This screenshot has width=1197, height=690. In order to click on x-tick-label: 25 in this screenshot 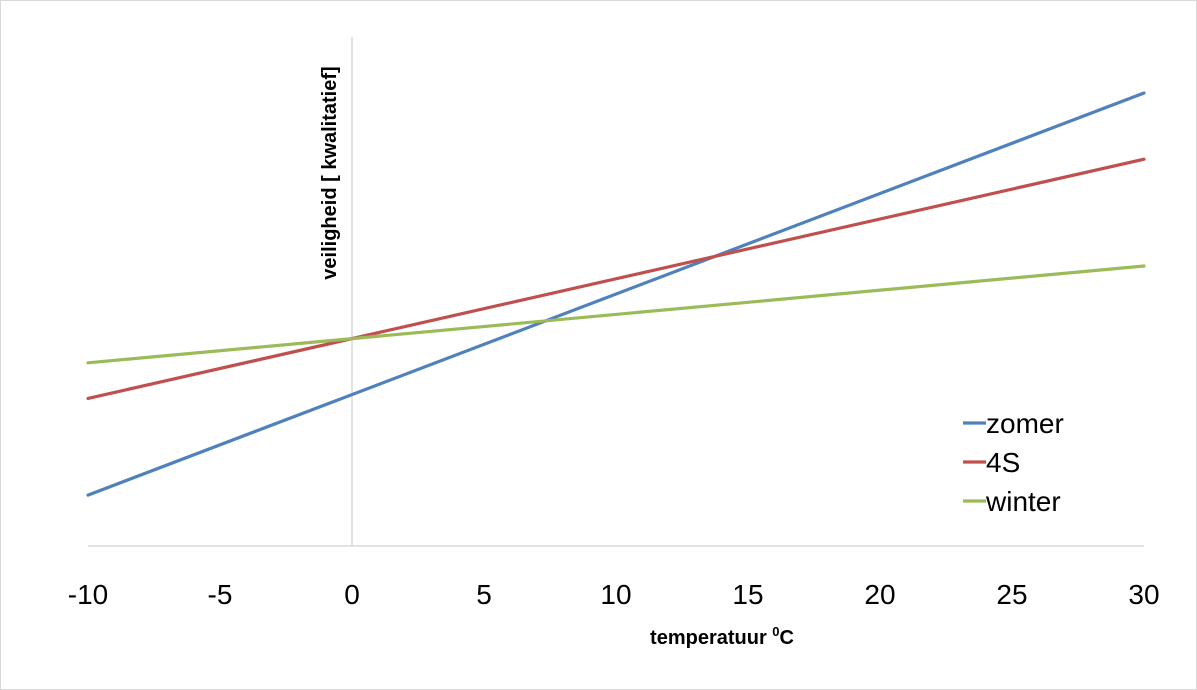, I will do `click(1011, 594)`.